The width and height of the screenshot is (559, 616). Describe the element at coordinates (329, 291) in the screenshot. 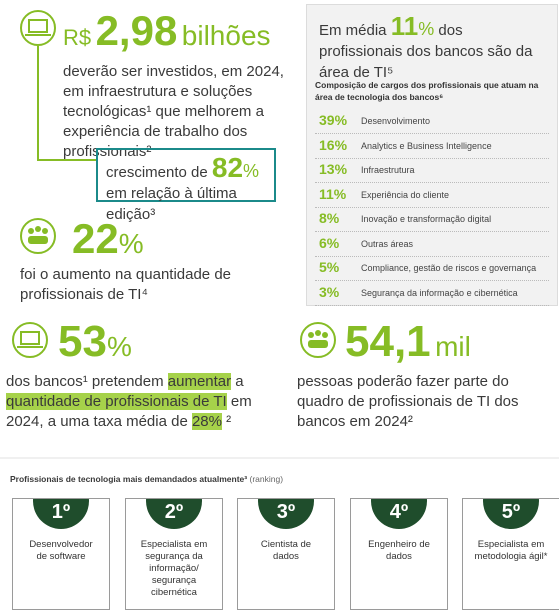

I see `row-percent: 3%` at that location.